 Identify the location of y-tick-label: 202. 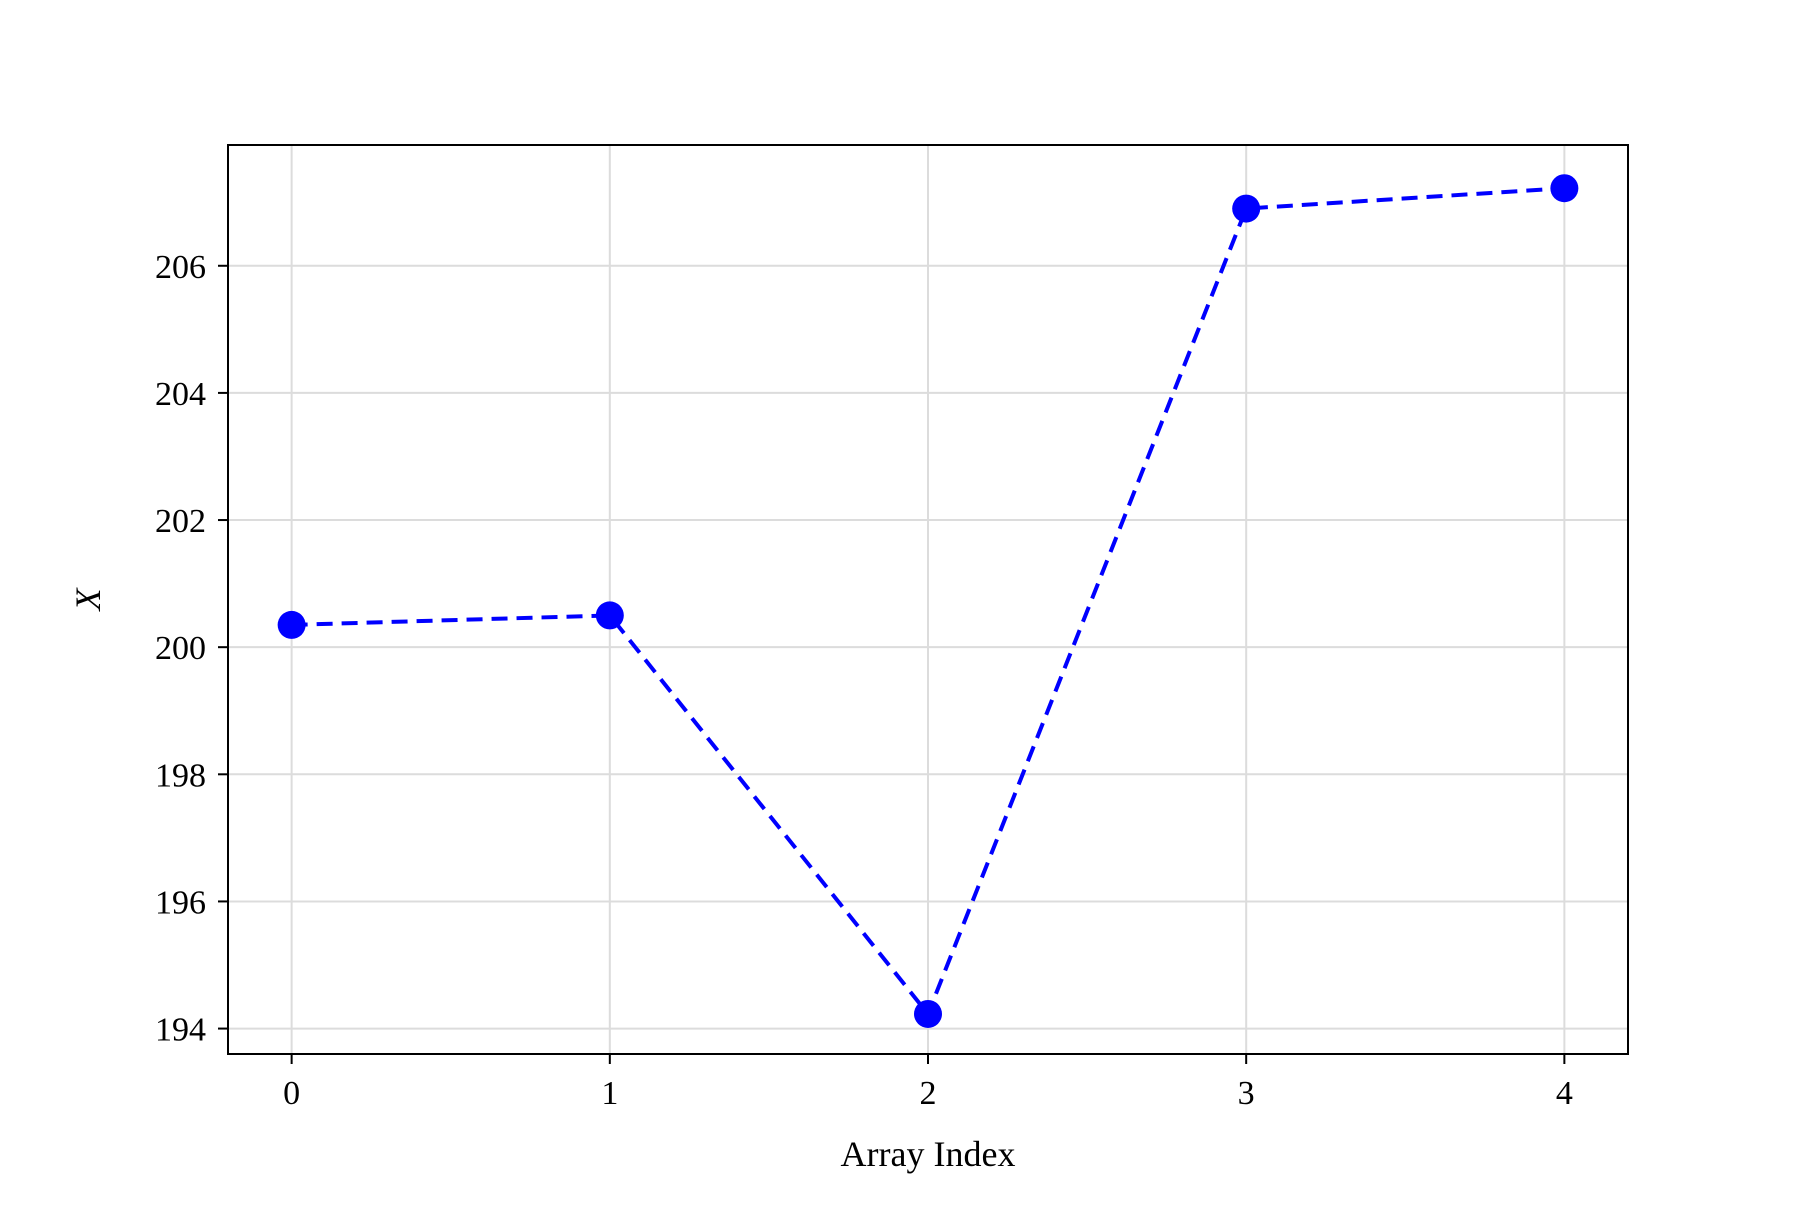
(180, 521).